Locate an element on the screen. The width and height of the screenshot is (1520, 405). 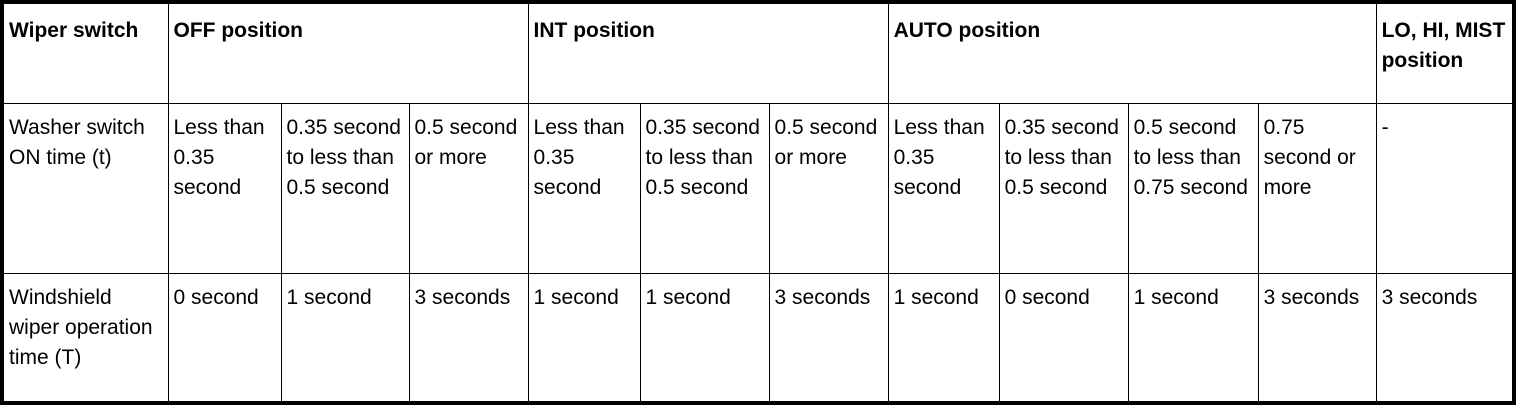
header-int-position: INT position is located at coordinates (708, 52).